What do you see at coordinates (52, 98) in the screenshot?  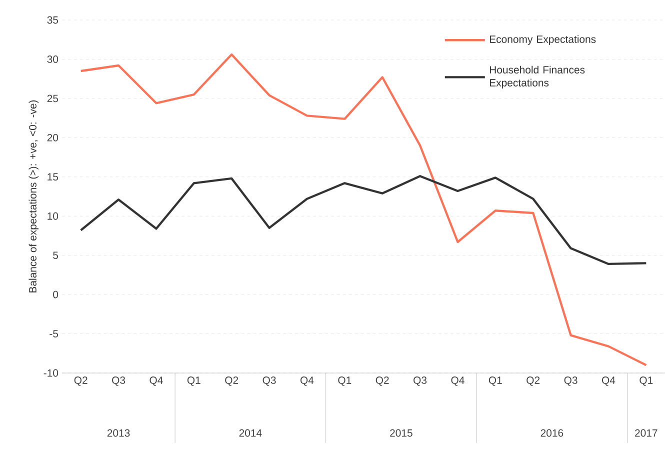 I see `y-tick-label: 25` at bounding box center [52, 98].